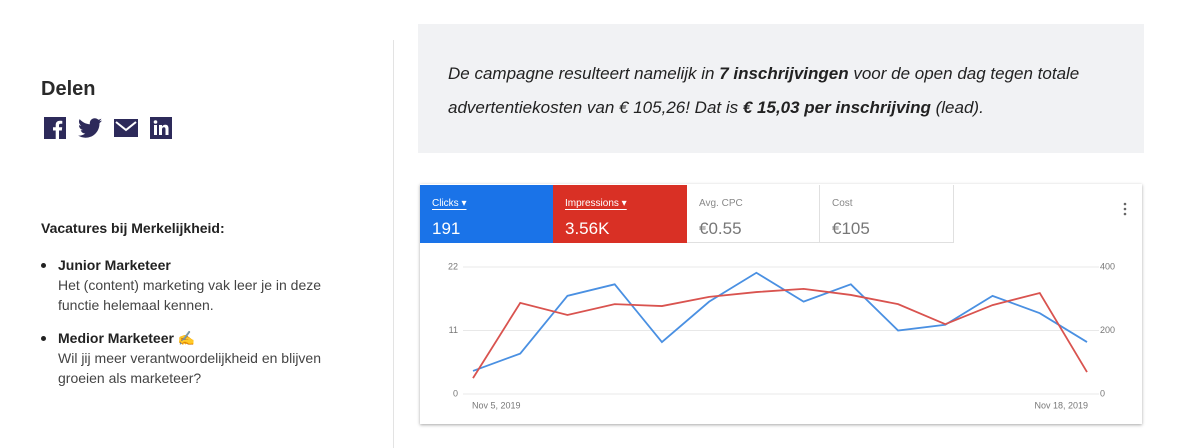  I want to click on y2-tick-label: 0, so click(1102, 393).